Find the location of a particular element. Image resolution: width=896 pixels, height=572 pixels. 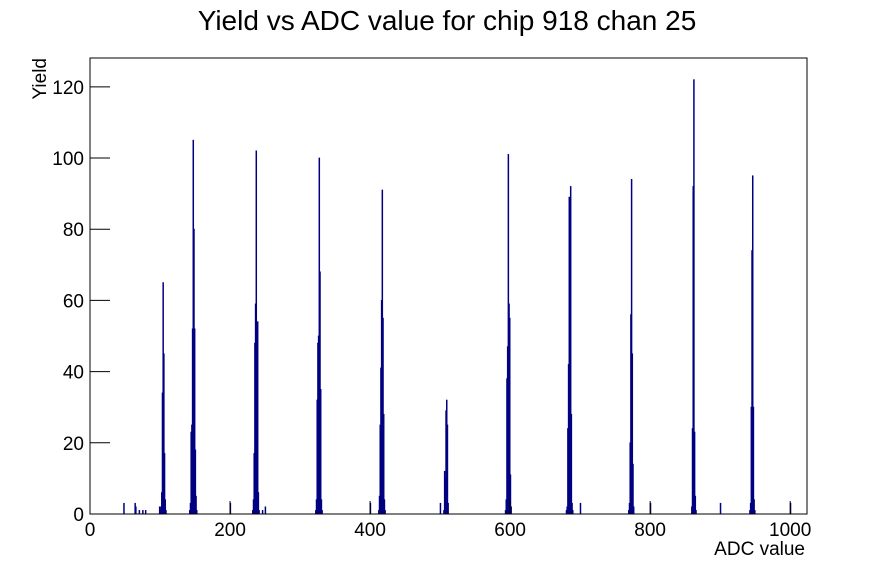

y-tick-label: 0 is located at coordinates (78, 515).